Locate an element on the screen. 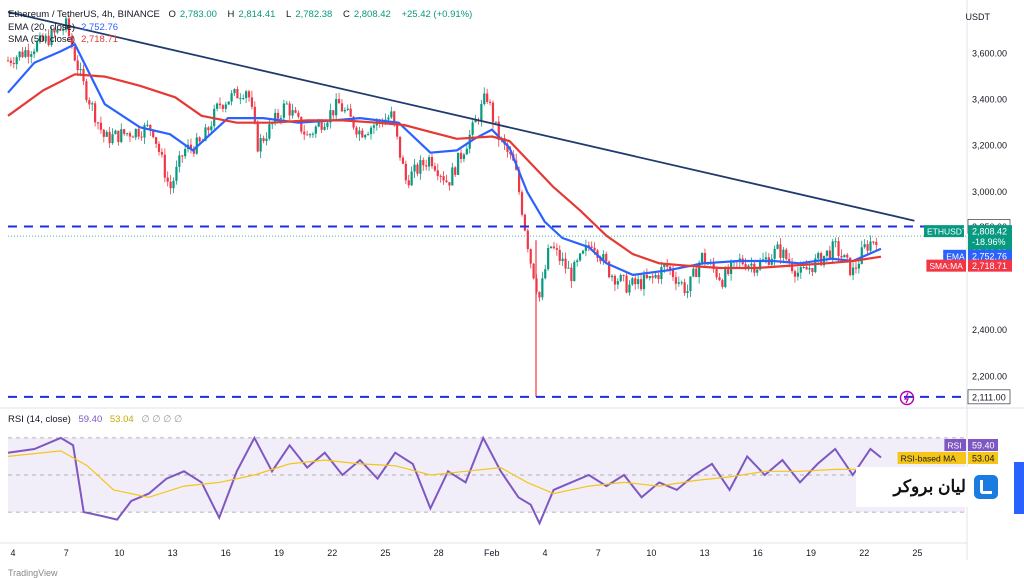 This screenshot has width=1024, height=578. time-tick-label: 7 is located at coordinates (66, 553).